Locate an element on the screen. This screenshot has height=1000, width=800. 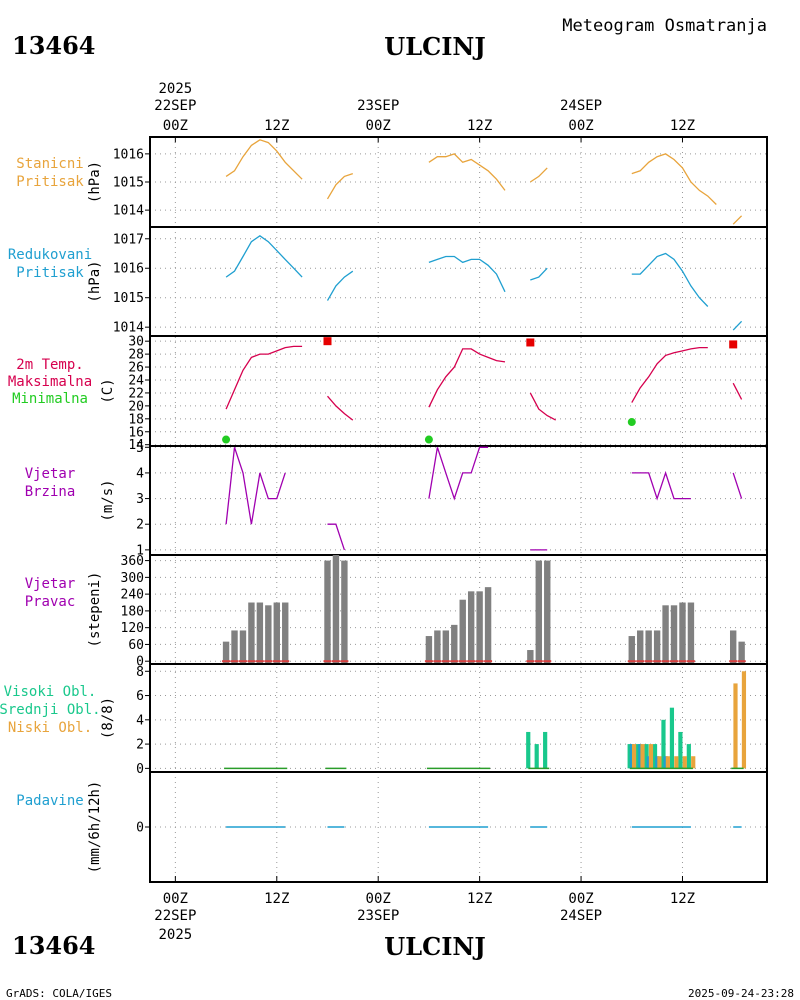
y-axis-label: (stepeni) is located at coordinates (95, 610).